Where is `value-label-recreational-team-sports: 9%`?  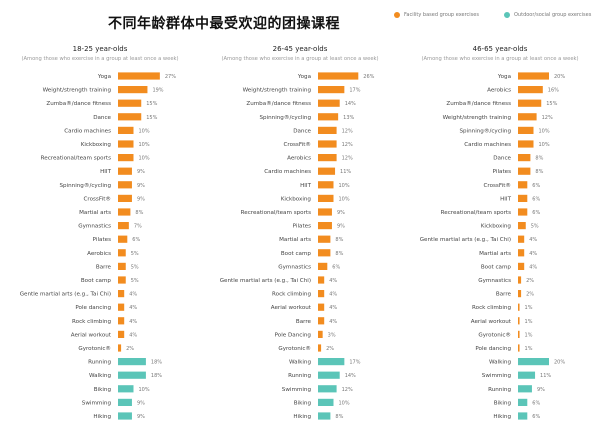
value-label-recreational-team-sports: 9% is located at coordinates (341, 213).